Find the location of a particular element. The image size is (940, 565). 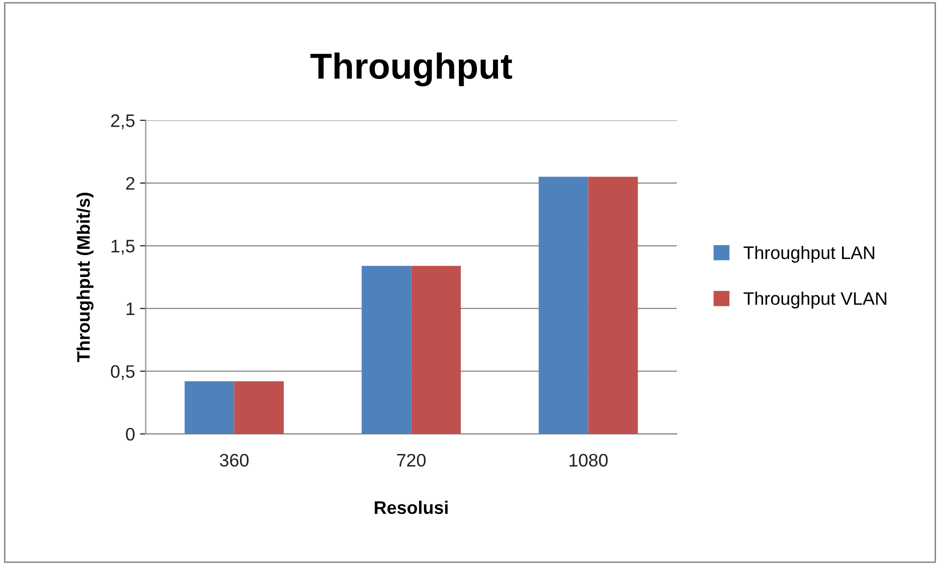

chart-title: Throughput is located at coordinates (411, 69).